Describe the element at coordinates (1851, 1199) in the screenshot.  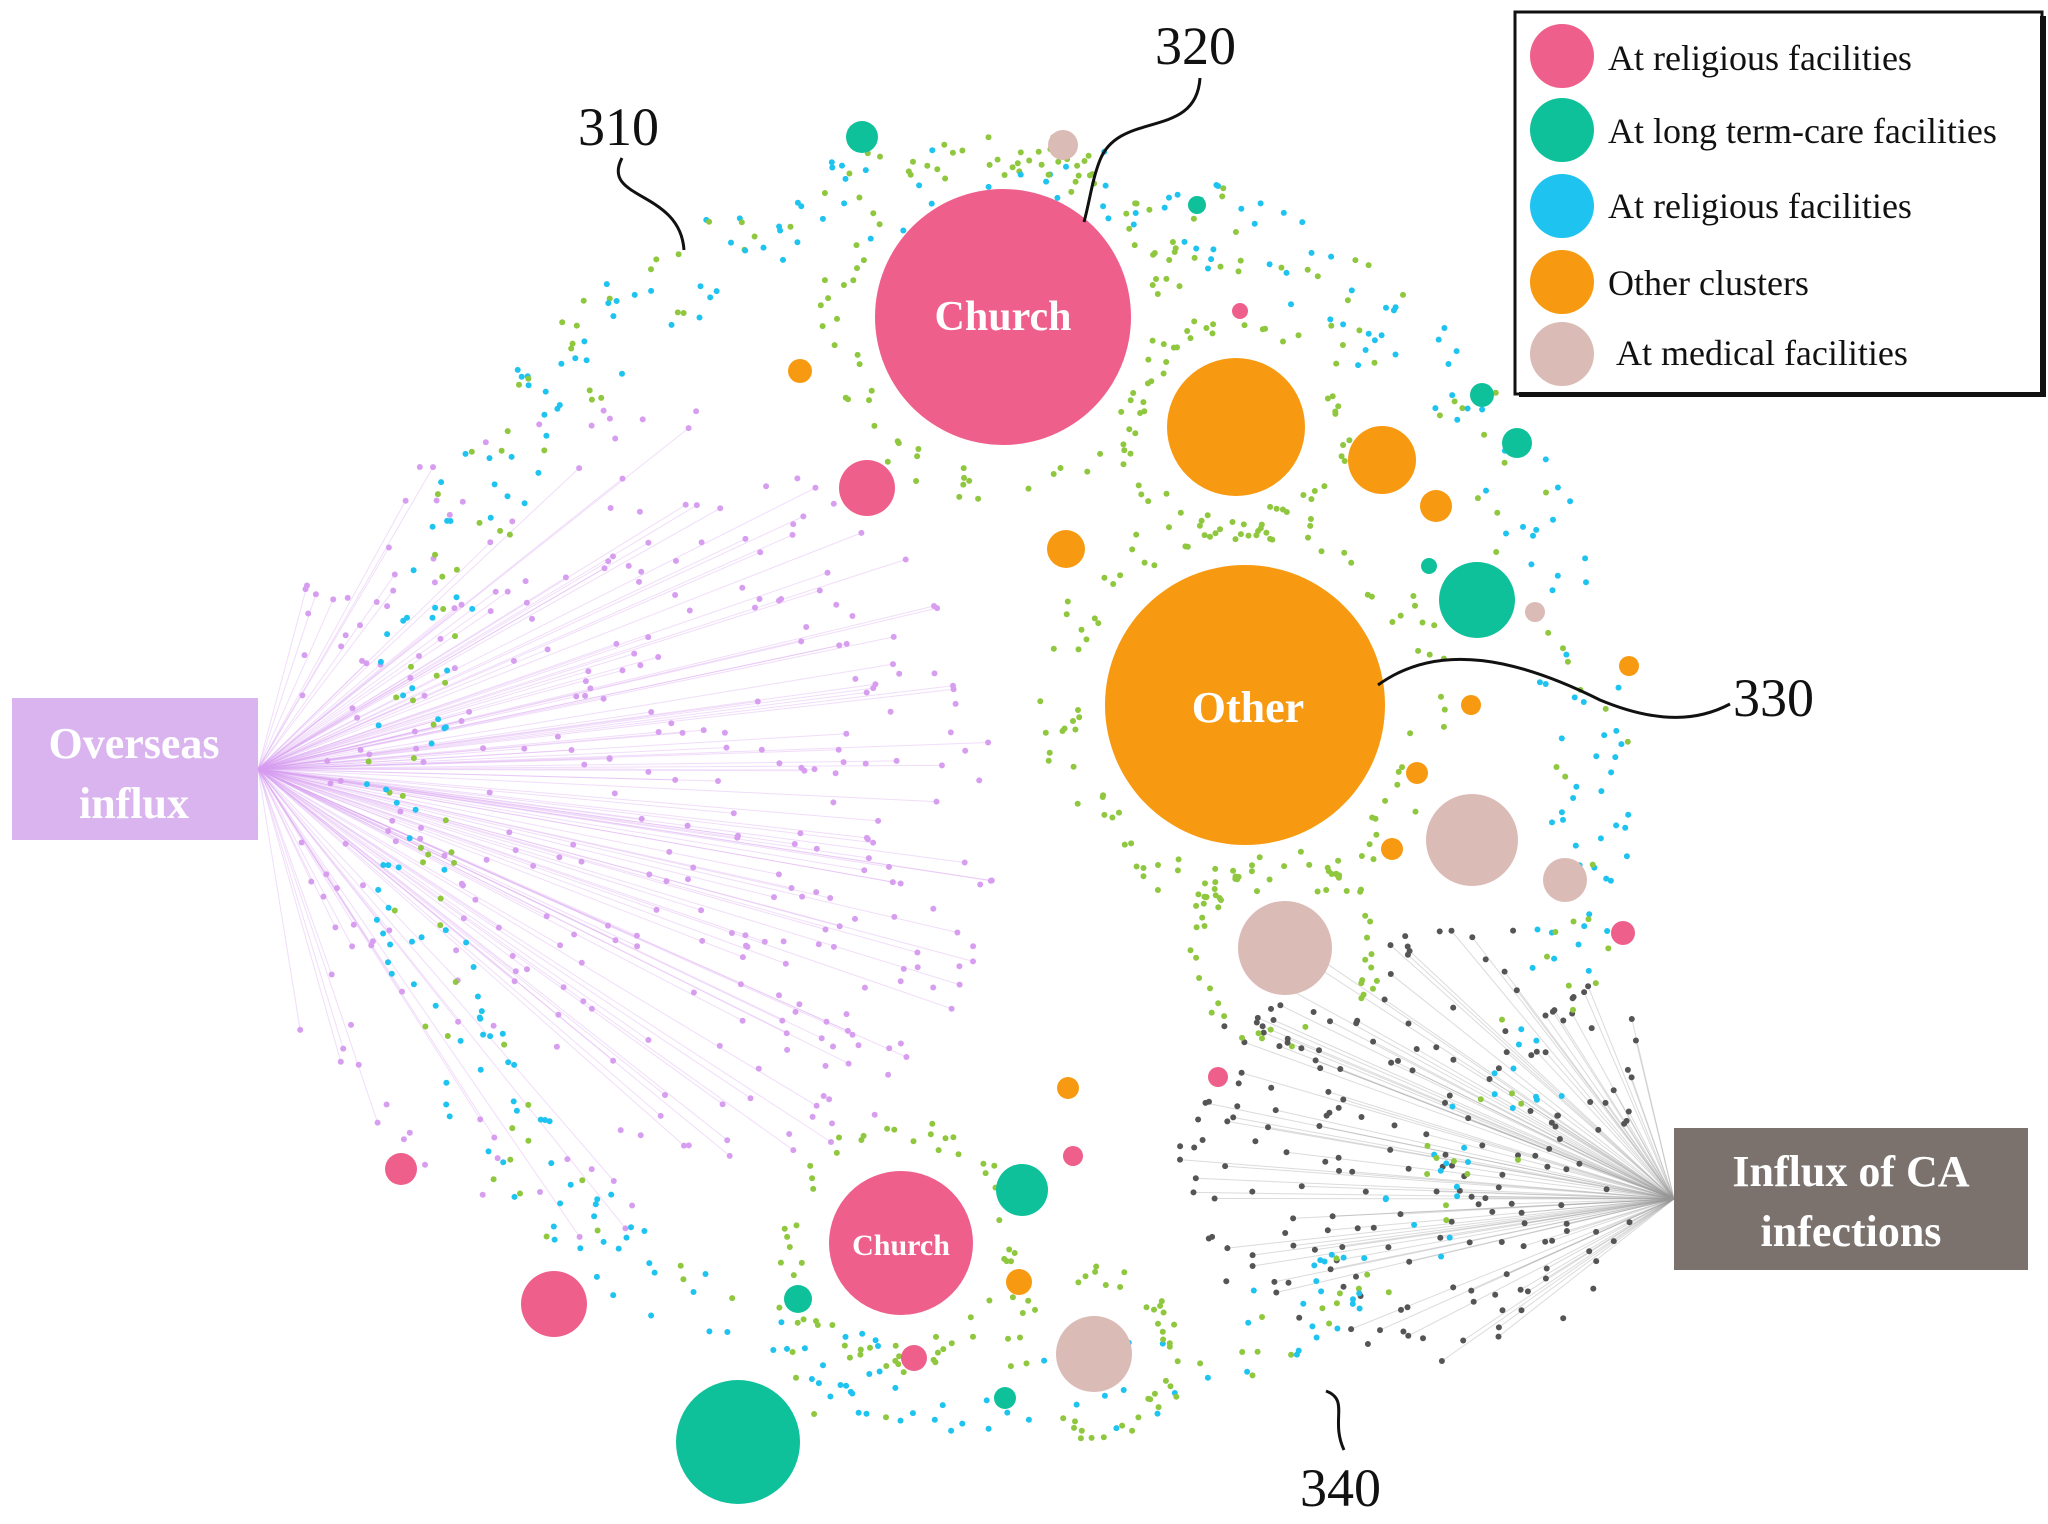
I see `ca-influx-box` at that location.